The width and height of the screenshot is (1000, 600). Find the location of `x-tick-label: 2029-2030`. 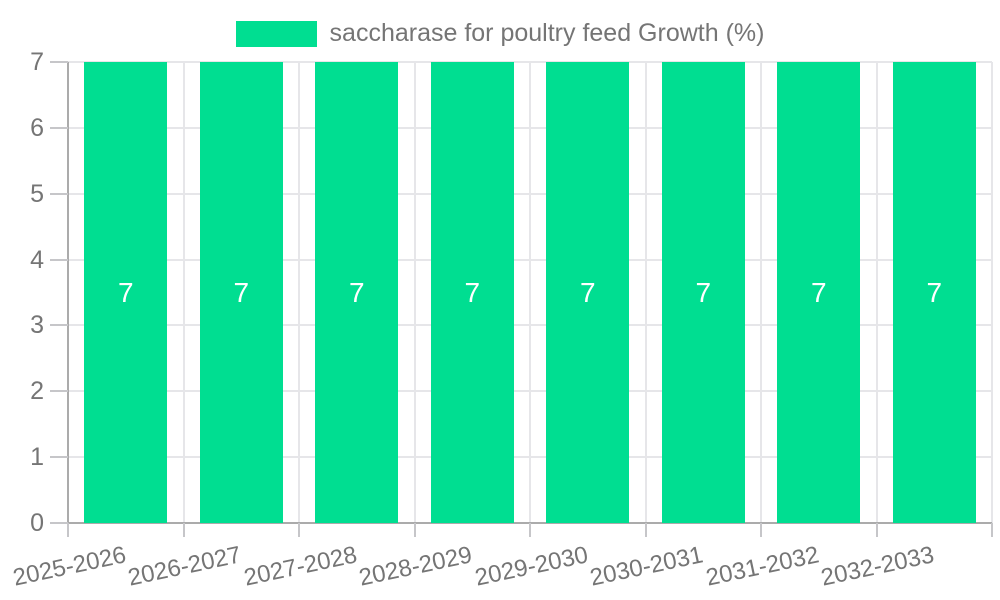

x-tick-label: 2029-2030 is located at coordinates (531, 566).